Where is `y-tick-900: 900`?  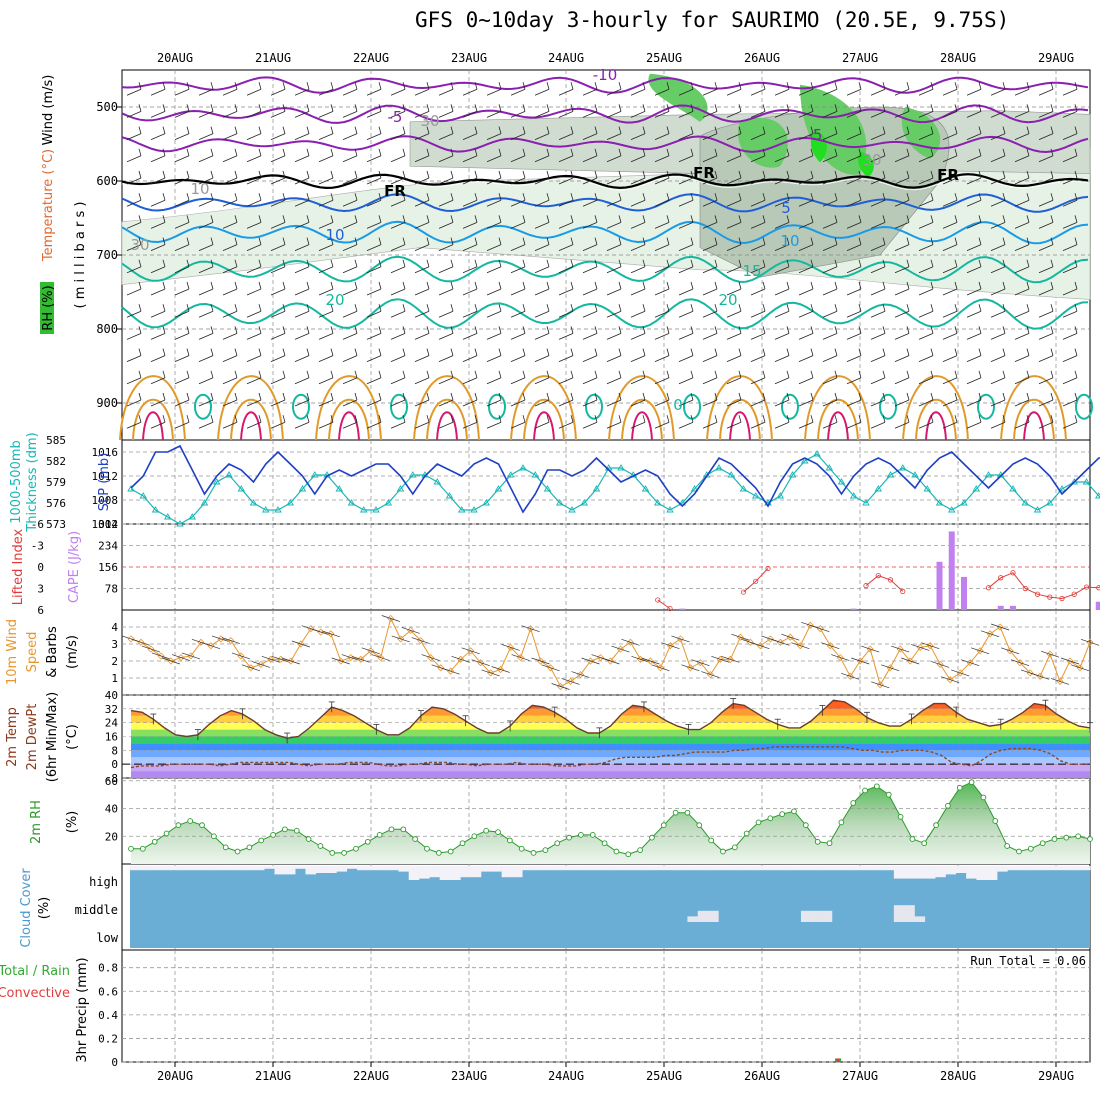 y-tick-900: 900 is located at coordinates (107, 403).